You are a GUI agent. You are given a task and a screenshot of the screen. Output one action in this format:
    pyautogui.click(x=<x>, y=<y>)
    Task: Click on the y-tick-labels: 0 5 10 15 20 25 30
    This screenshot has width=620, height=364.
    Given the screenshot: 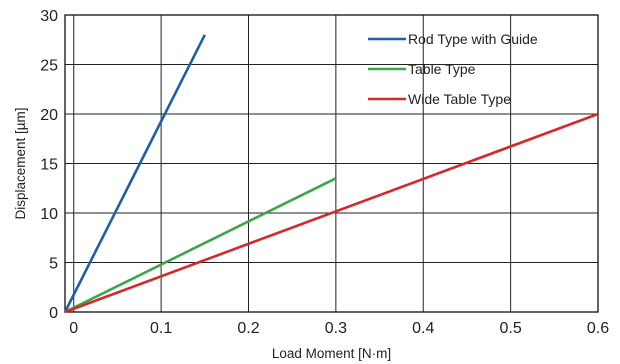 What is the action you would take?
    pyautogui.click(x=49, y=165)
    